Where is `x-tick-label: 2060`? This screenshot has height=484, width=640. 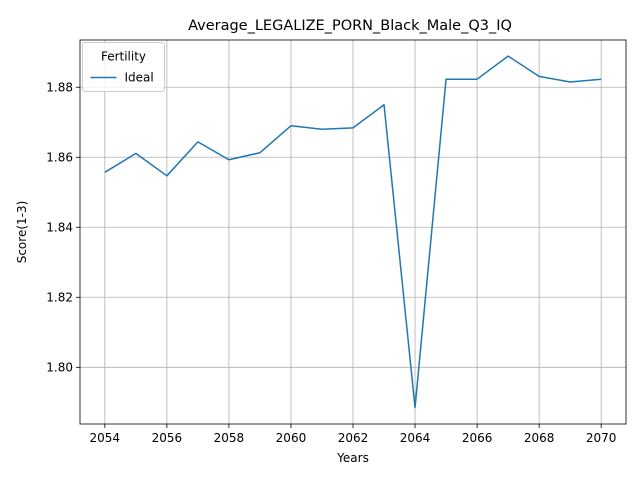
x-tick-label: 2060 is located at coordinates (291, 438).